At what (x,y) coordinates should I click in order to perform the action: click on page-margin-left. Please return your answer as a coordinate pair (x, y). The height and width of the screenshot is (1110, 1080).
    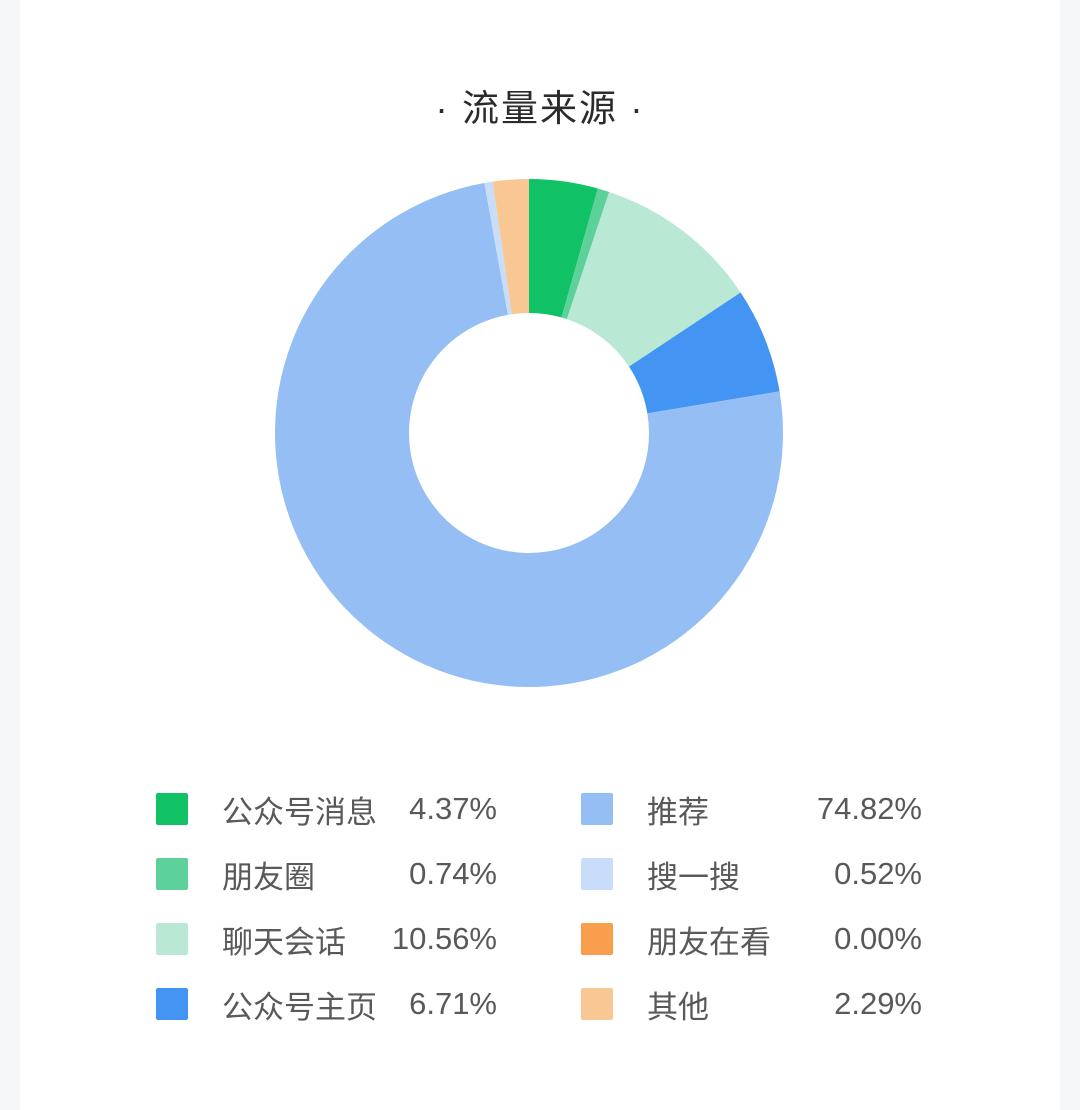
    Looking at the image, I should click on (10, 555).